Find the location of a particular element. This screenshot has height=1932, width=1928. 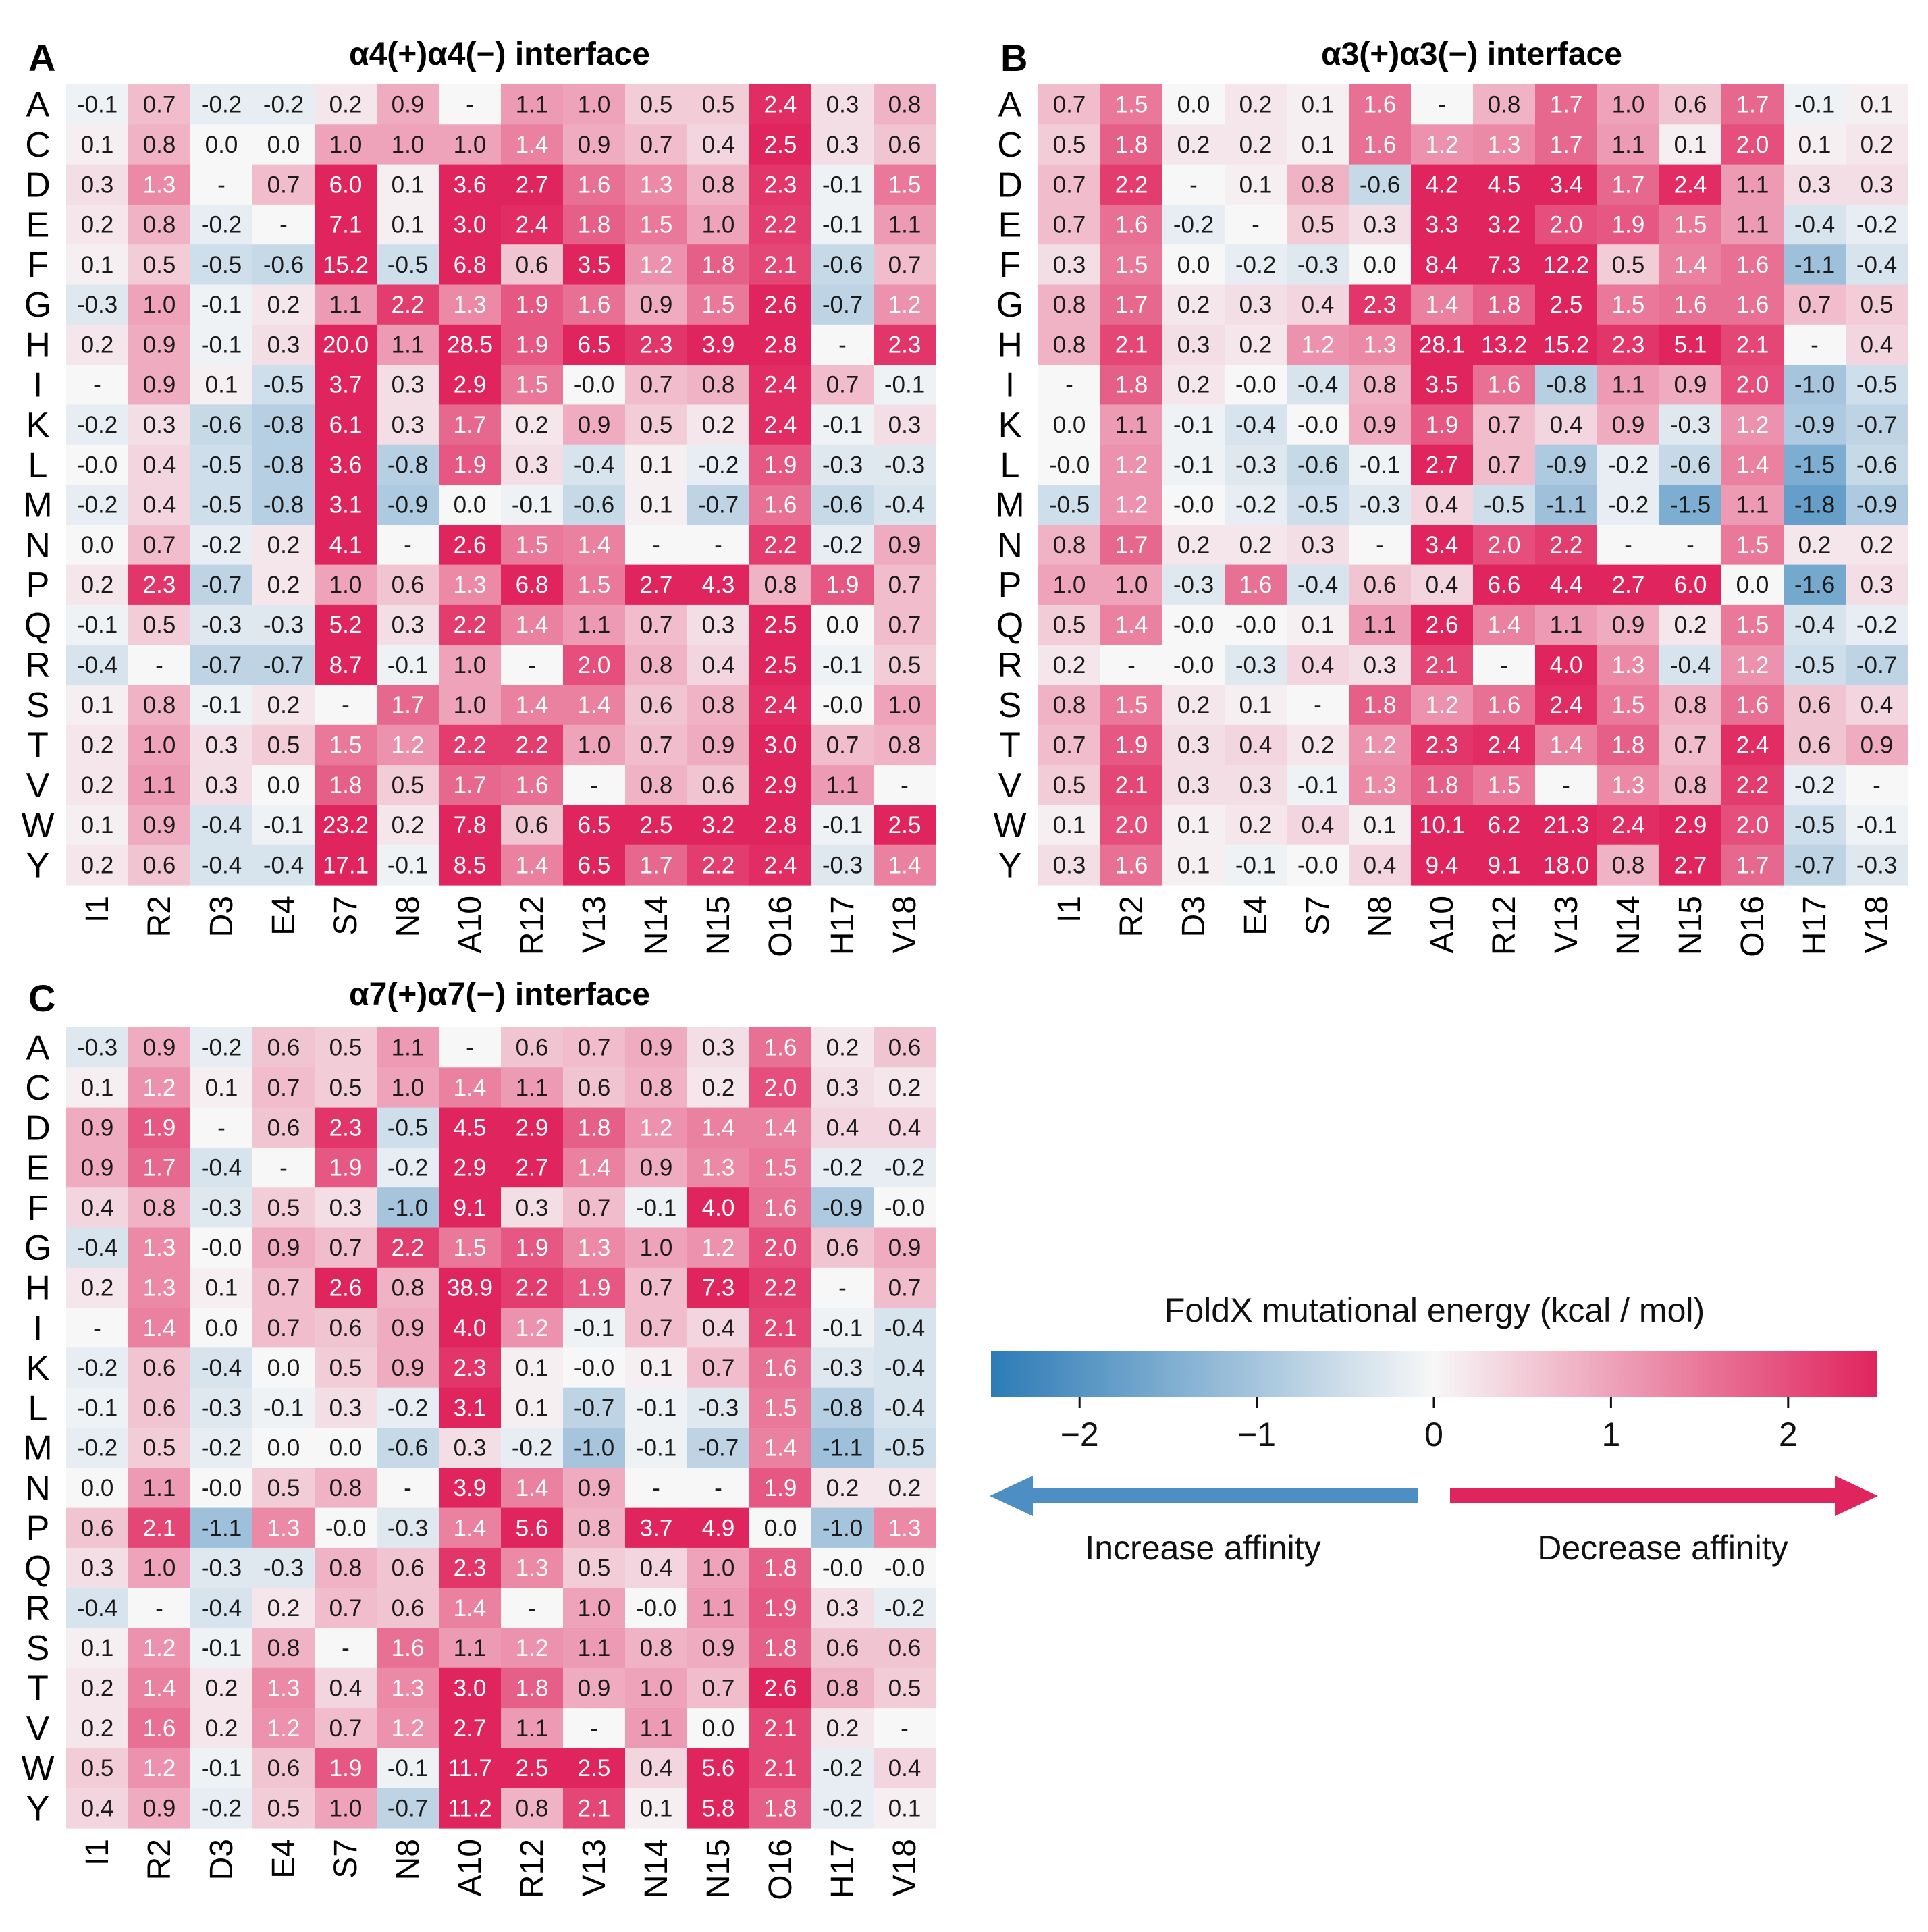

heatmap-c-cell-I-N14 is located at coordinates (656, 1328).